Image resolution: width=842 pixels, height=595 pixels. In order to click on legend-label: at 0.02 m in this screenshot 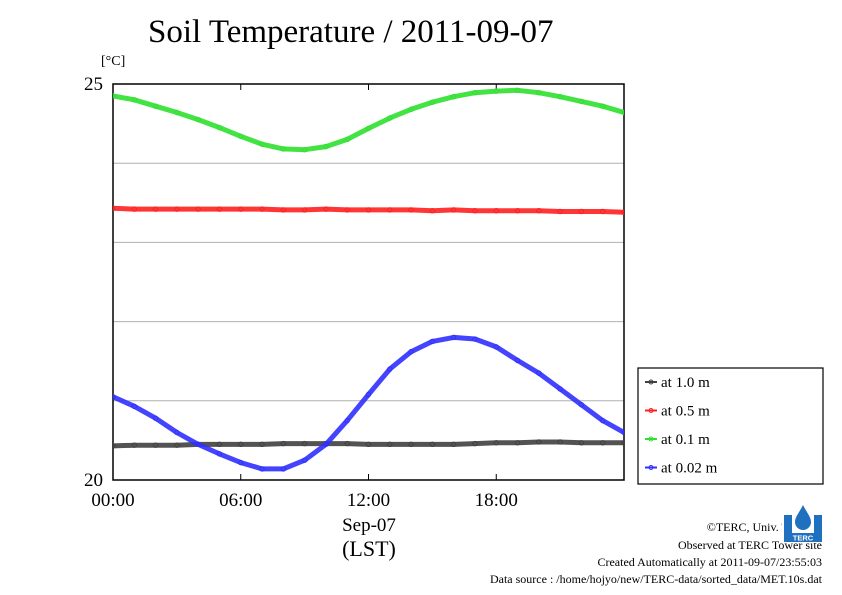, I will do `click(689, 469)`.